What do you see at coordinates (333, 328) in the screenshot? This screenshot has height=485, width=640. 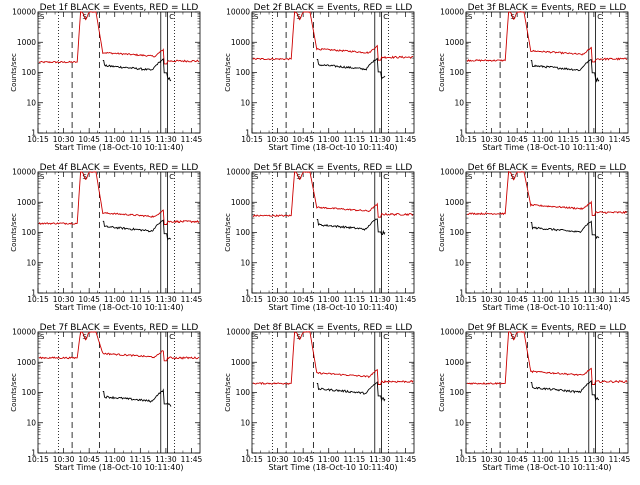 I see `panel-title: Det 8f BLACK = Events, RED = LLD` at bounding box center [333, 328].